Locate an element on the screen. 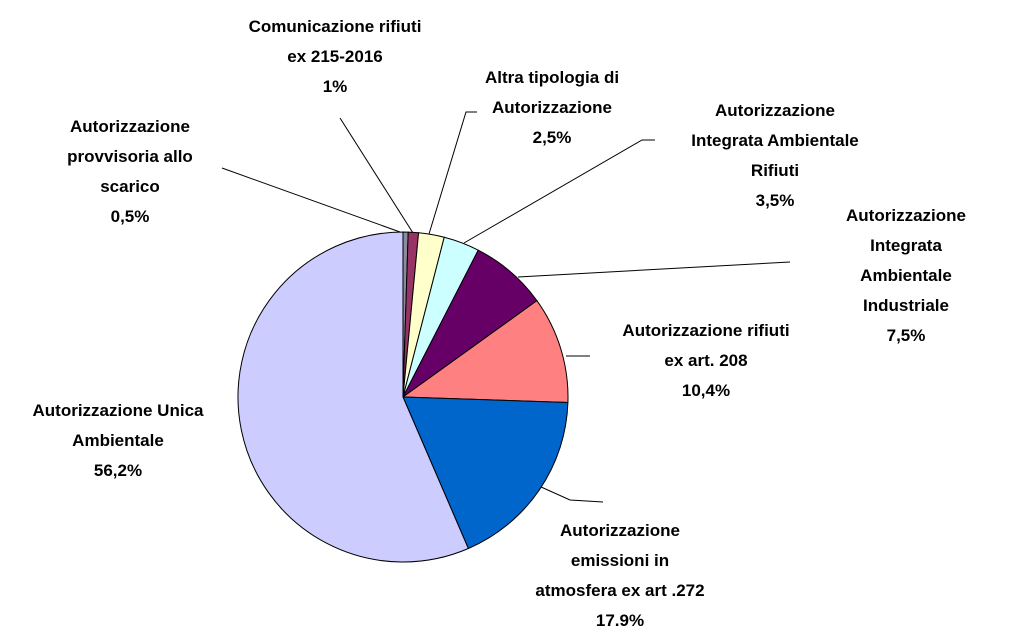 The image size is (1019, 636). value-label: 0,5% is located at coordinates (130, 216).